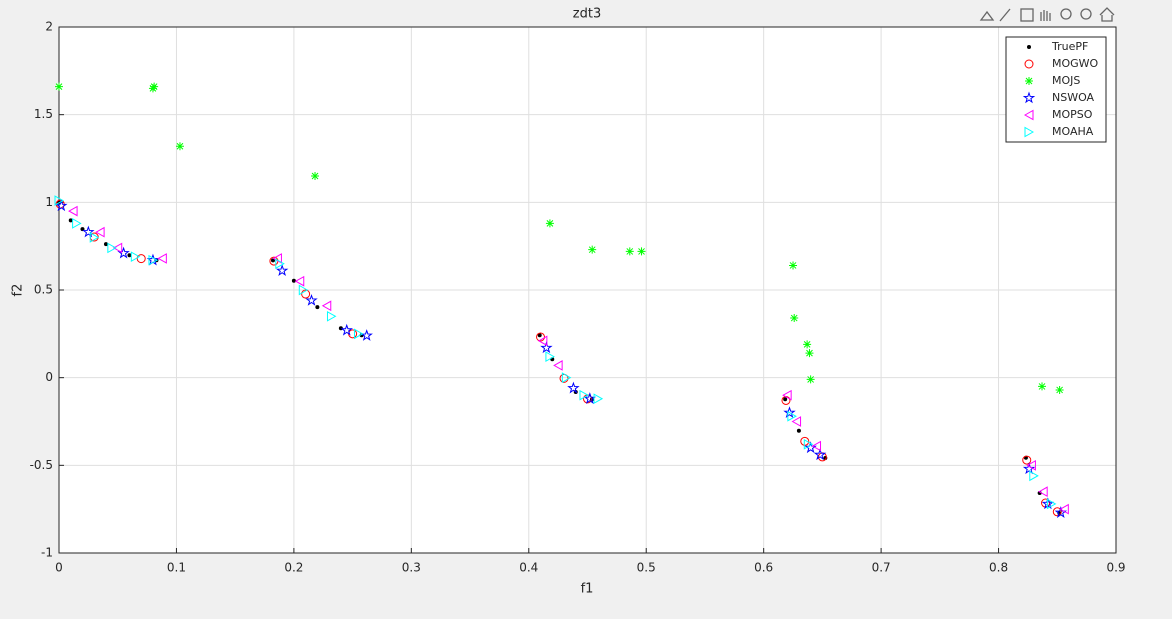 The width and height of the screenshot is (1172, 619). What do you see at coordinates (49, 202) in the screenshot?
I see `y-tick-label: 1` at bounding box center [49, 202].